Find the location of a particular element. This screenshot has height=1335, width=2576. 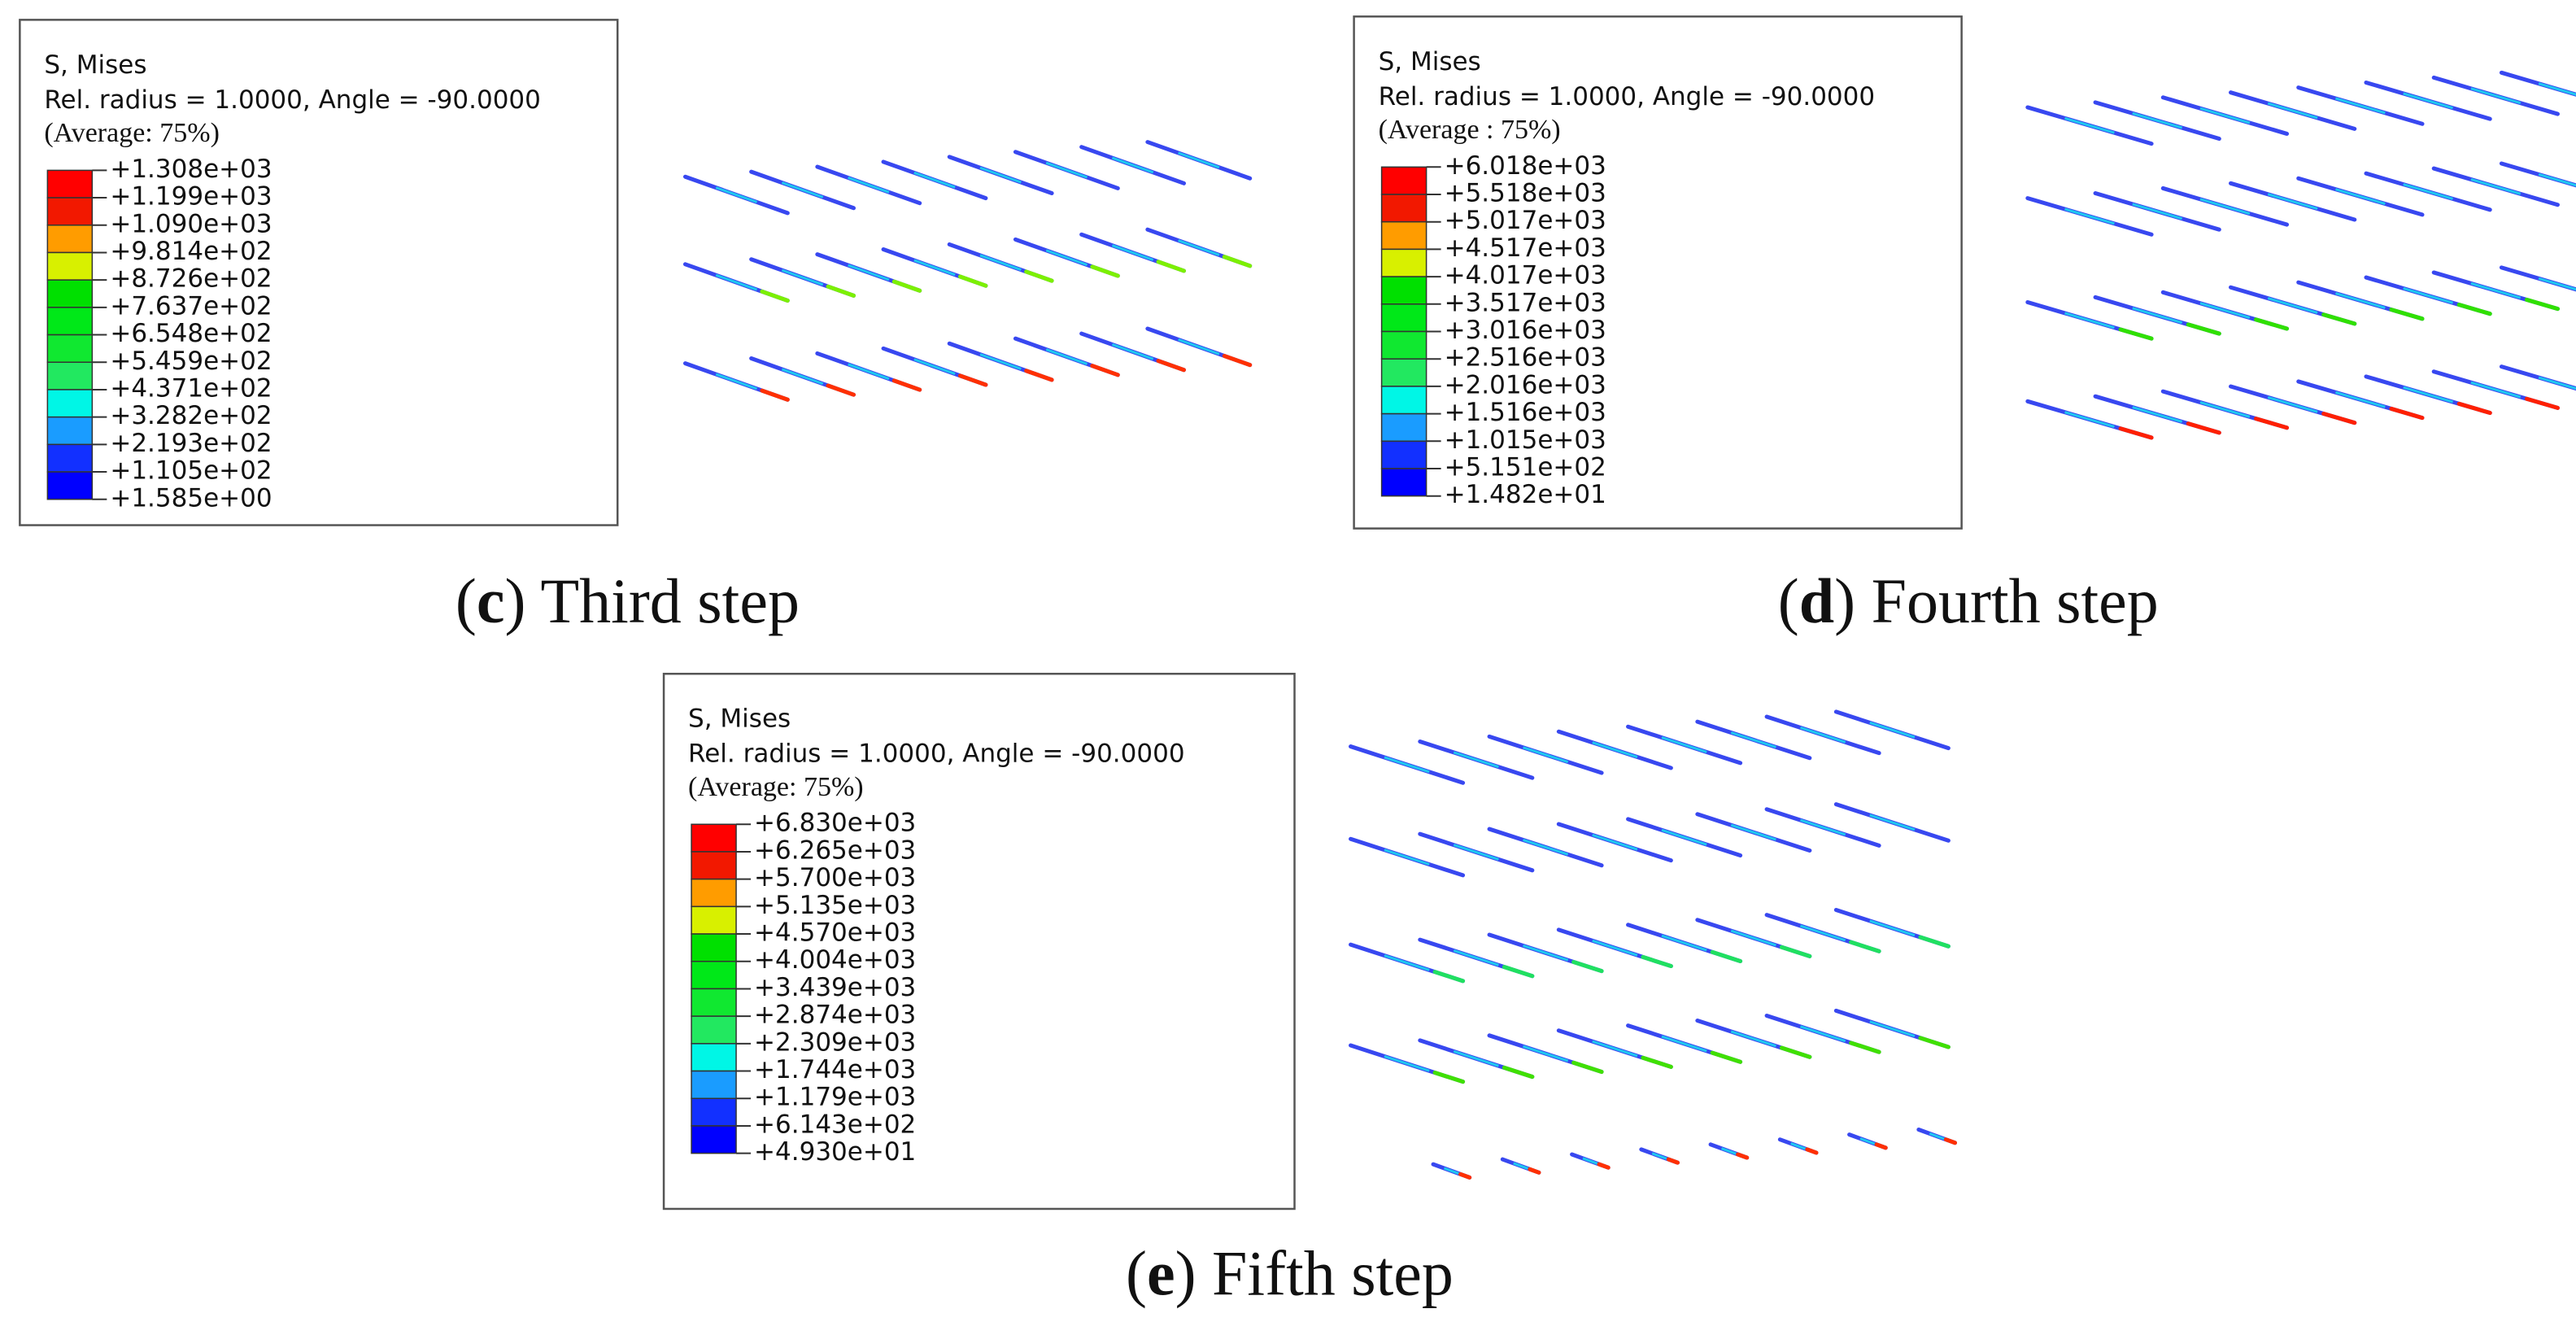

caption-text: ) Fifth step is located at coordinates (1314, 1272).